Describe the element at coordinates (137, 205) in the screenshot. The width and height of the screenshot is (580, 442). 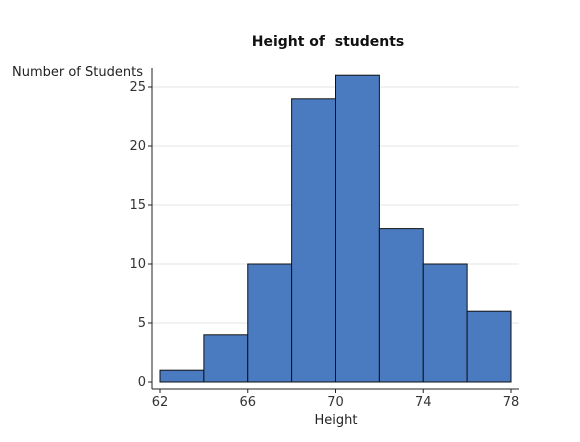
I see `y-tick-label: 15` at that location.